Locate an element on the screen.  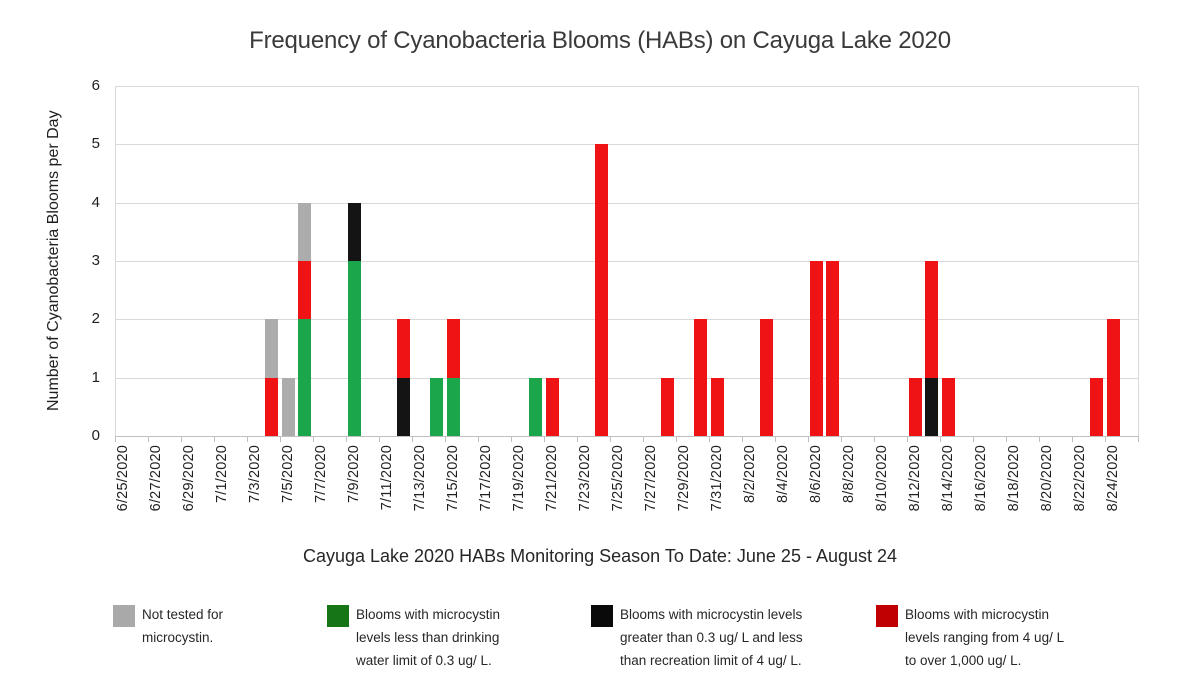
gridline-y5 is located at coordinates (626, 145).